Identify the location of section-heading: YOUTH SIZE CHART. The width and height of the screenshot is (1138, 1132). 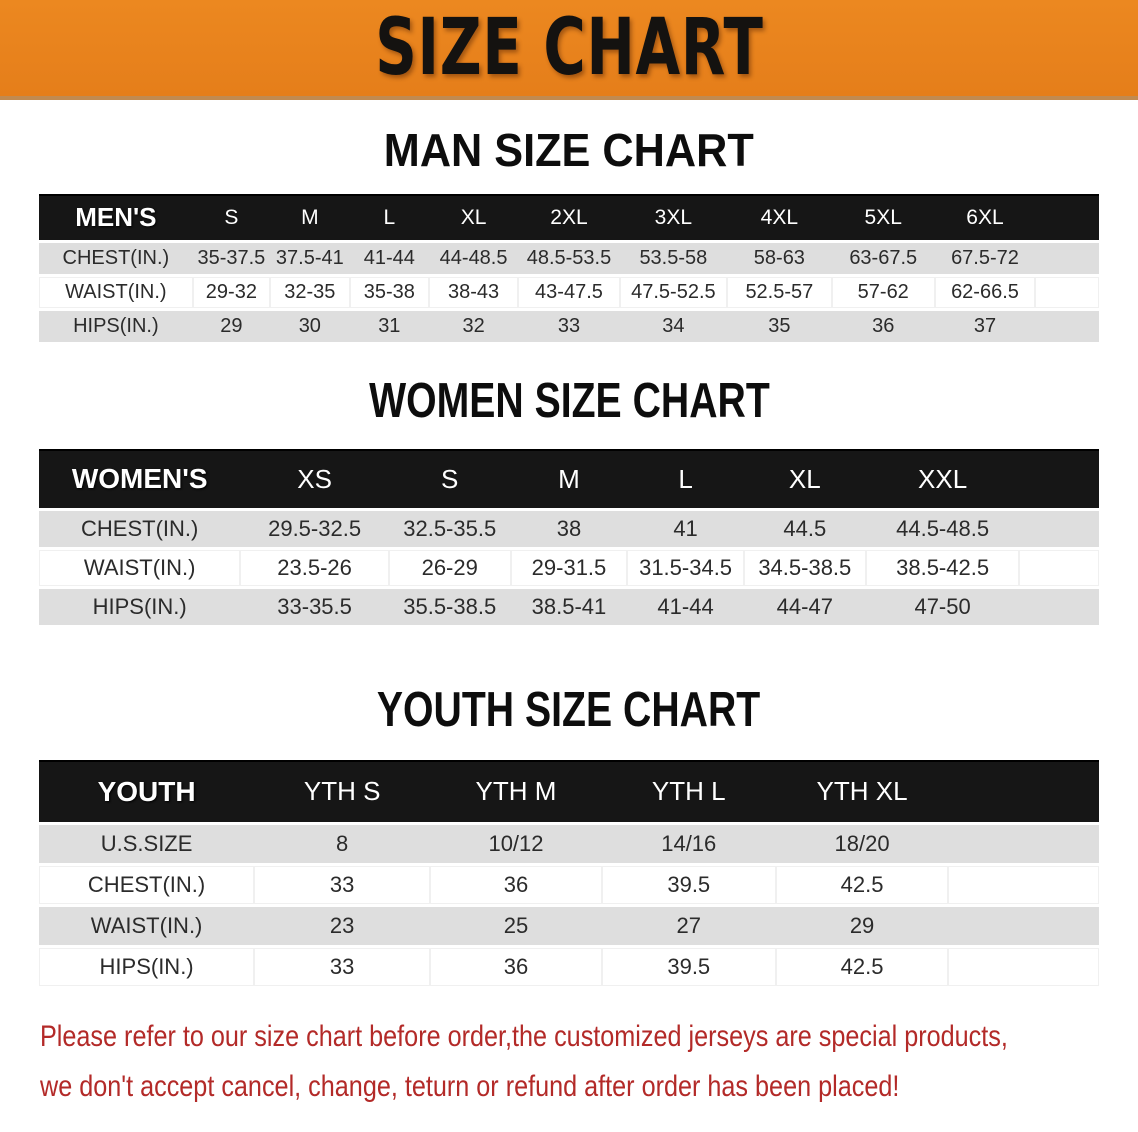
(569, 710).